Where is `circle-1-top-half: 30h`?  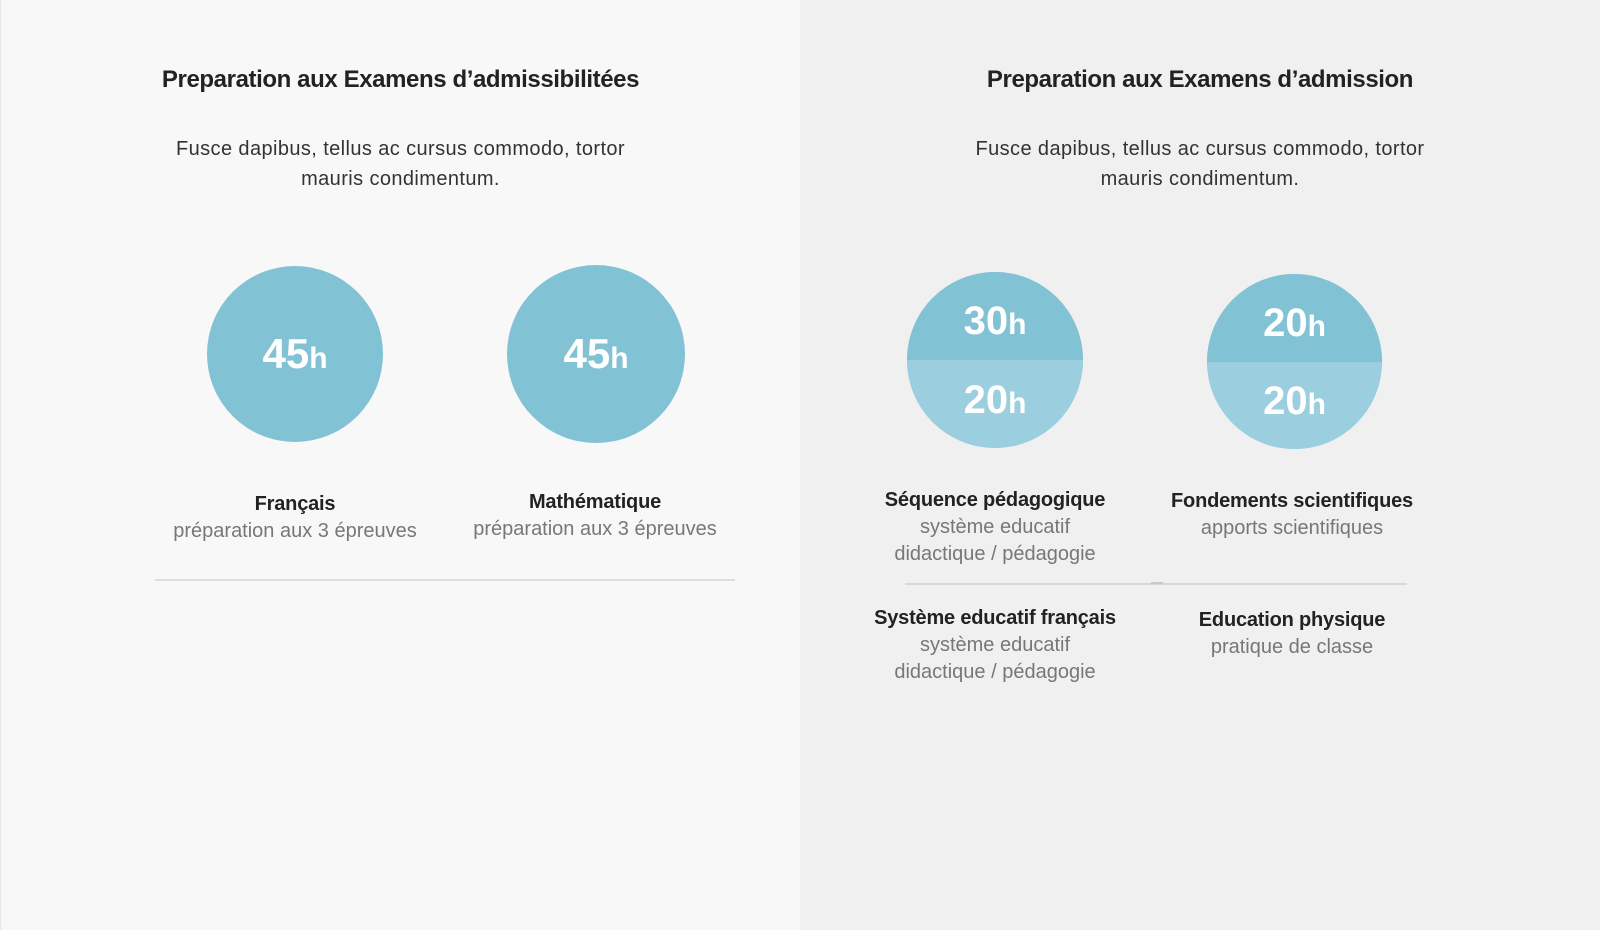
circle-1-top-half: 30h is located at coordinates (995, 316).